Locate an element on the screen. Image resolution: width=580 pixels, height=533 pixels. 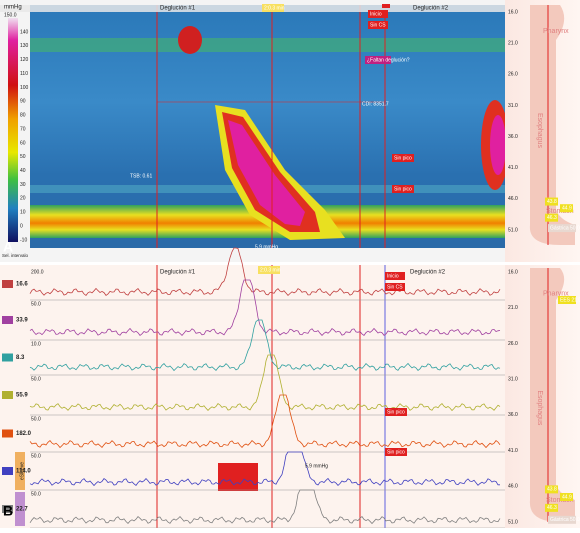
sleeve: eSleeve is located at coordinates (22, 471).